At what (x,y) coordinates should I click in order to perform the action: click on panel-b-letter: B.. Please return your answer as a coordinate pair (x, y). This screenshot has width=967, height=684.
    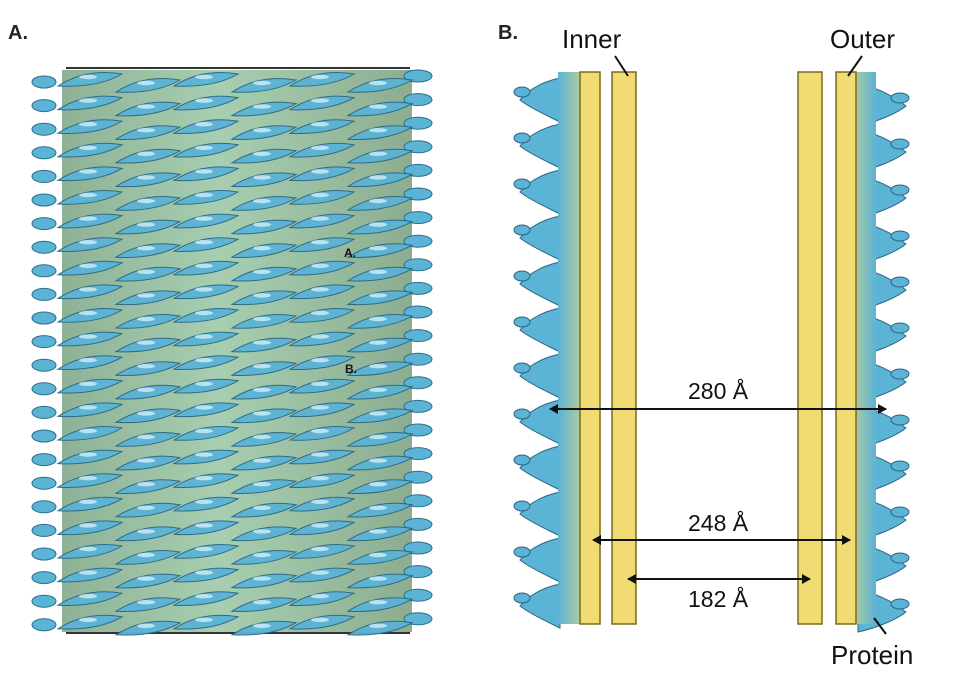
    Looking at the image, I should click on (508, 33).